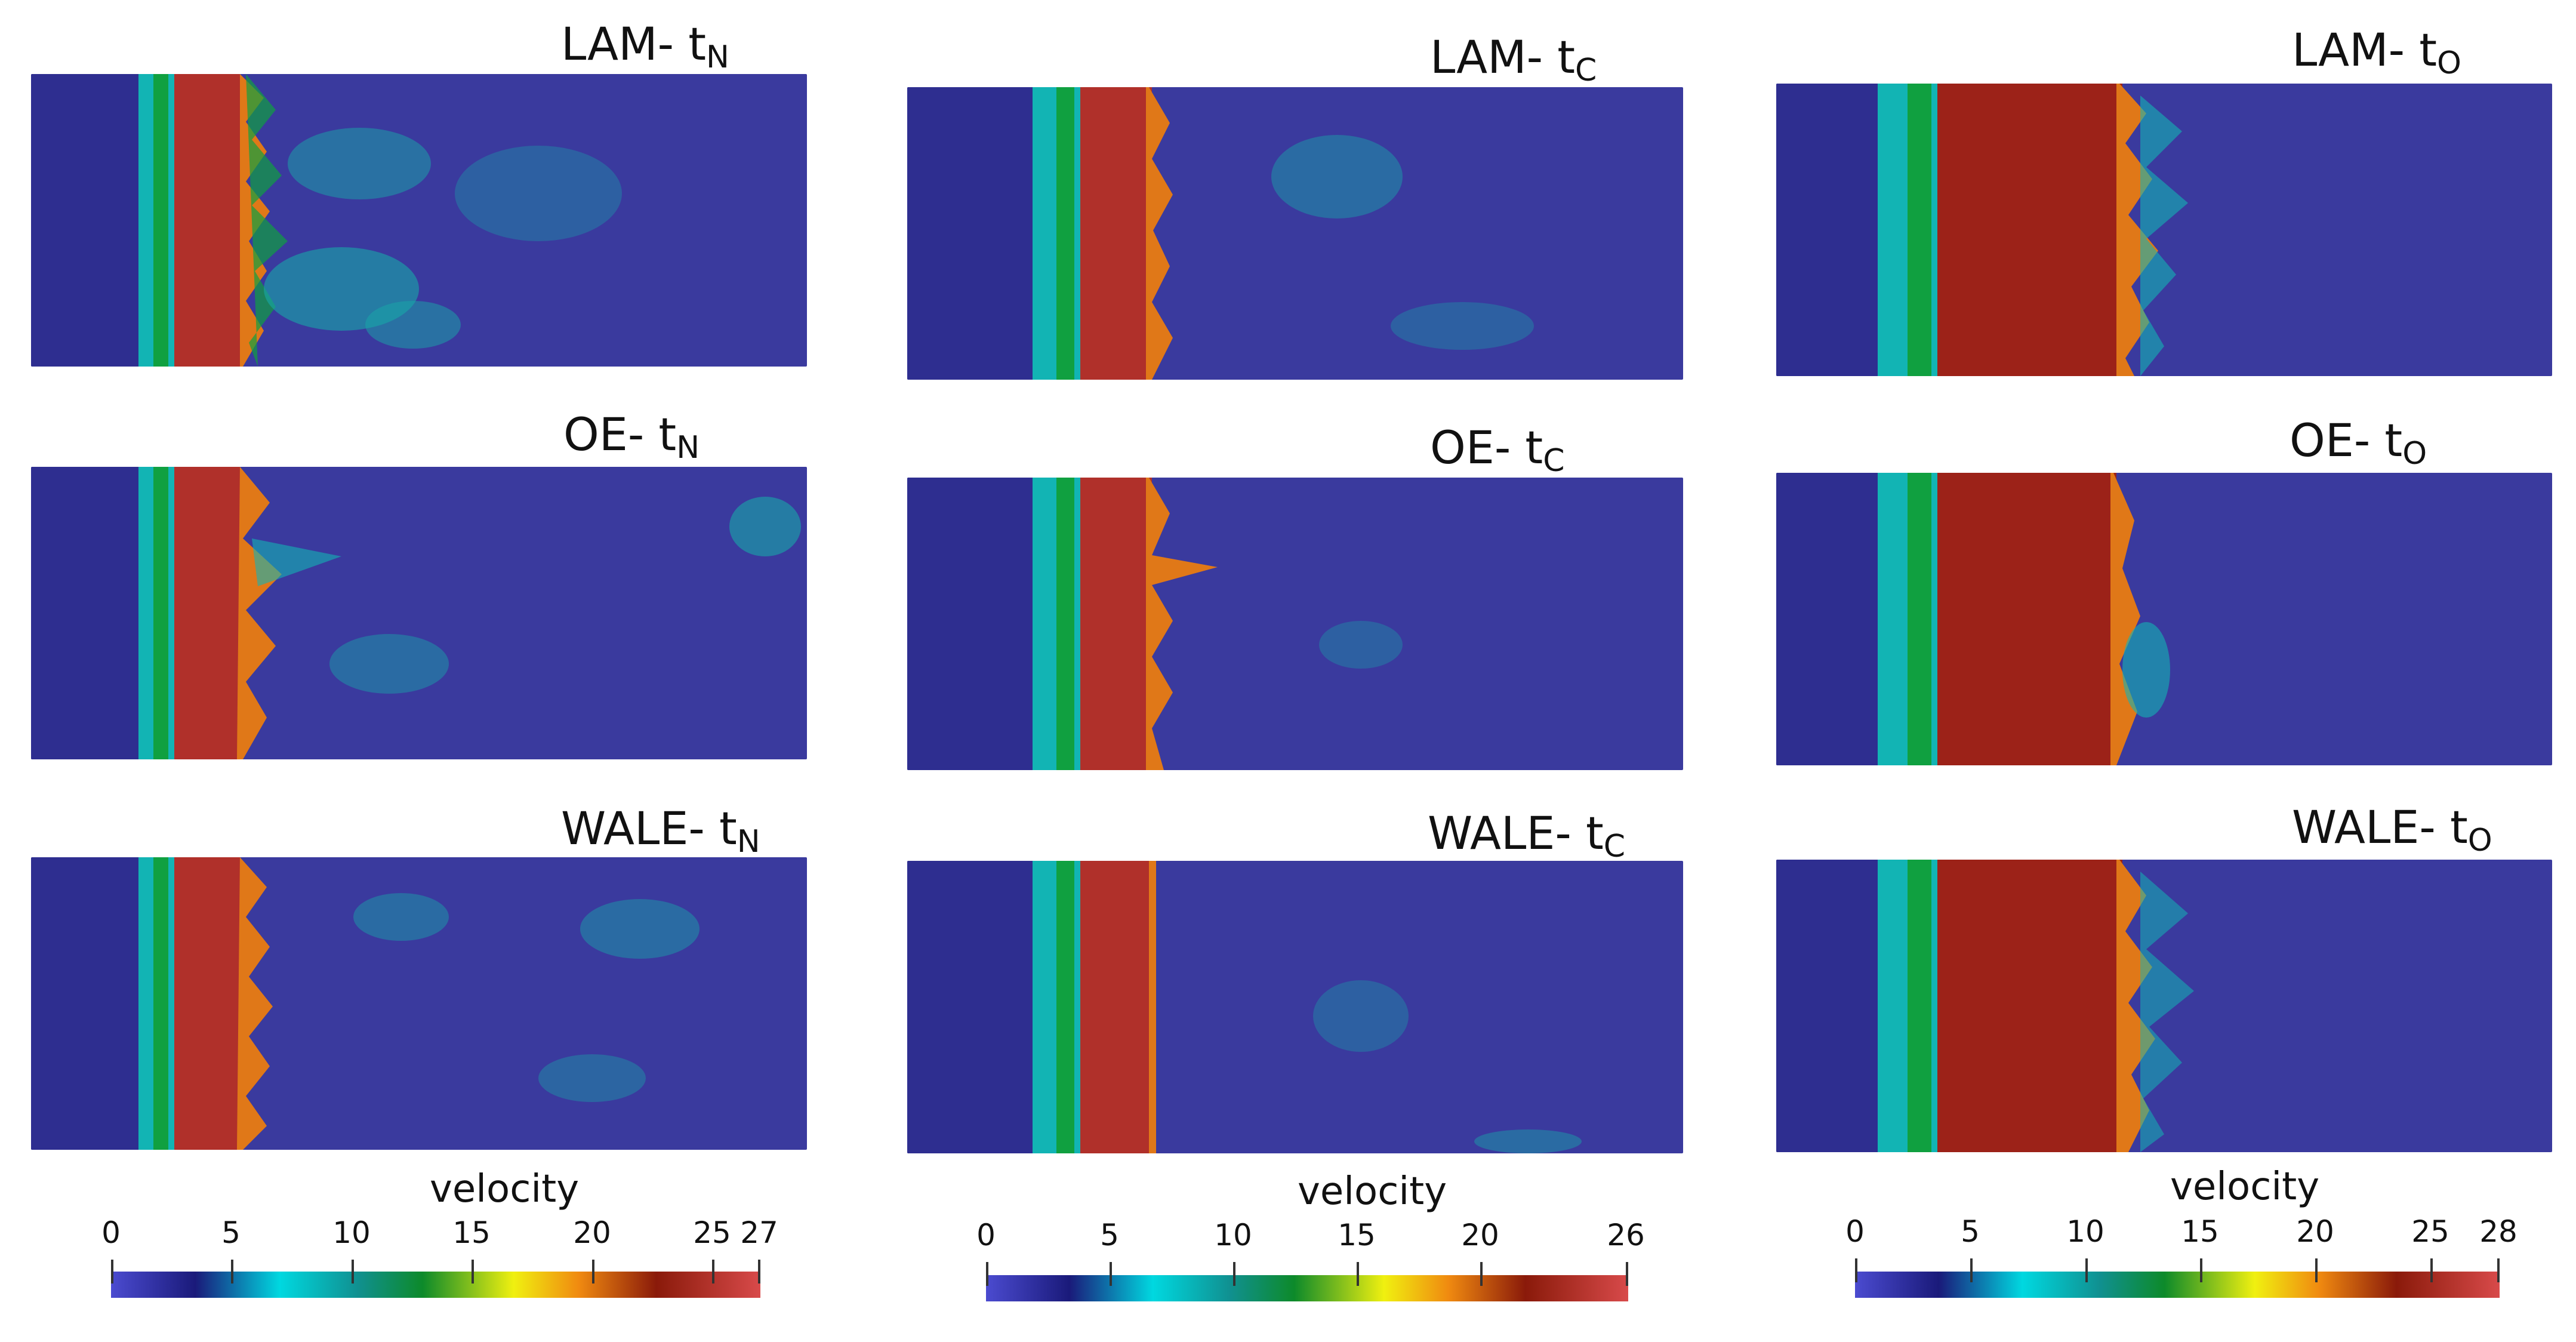  I want to click on panel-oe-tn, so click(419, 613).